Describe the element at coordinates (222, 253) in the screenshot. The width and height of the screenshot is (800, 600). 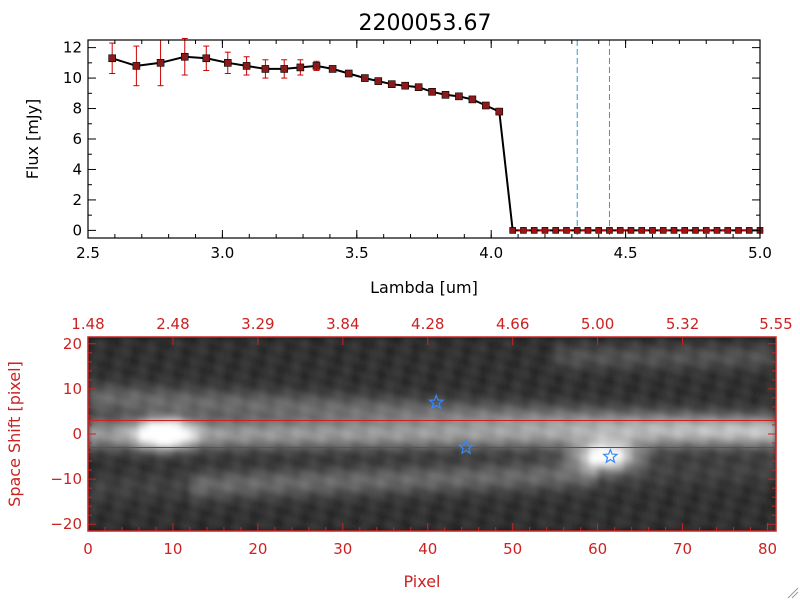
I see `x-tick-label: 3.0` at that location.